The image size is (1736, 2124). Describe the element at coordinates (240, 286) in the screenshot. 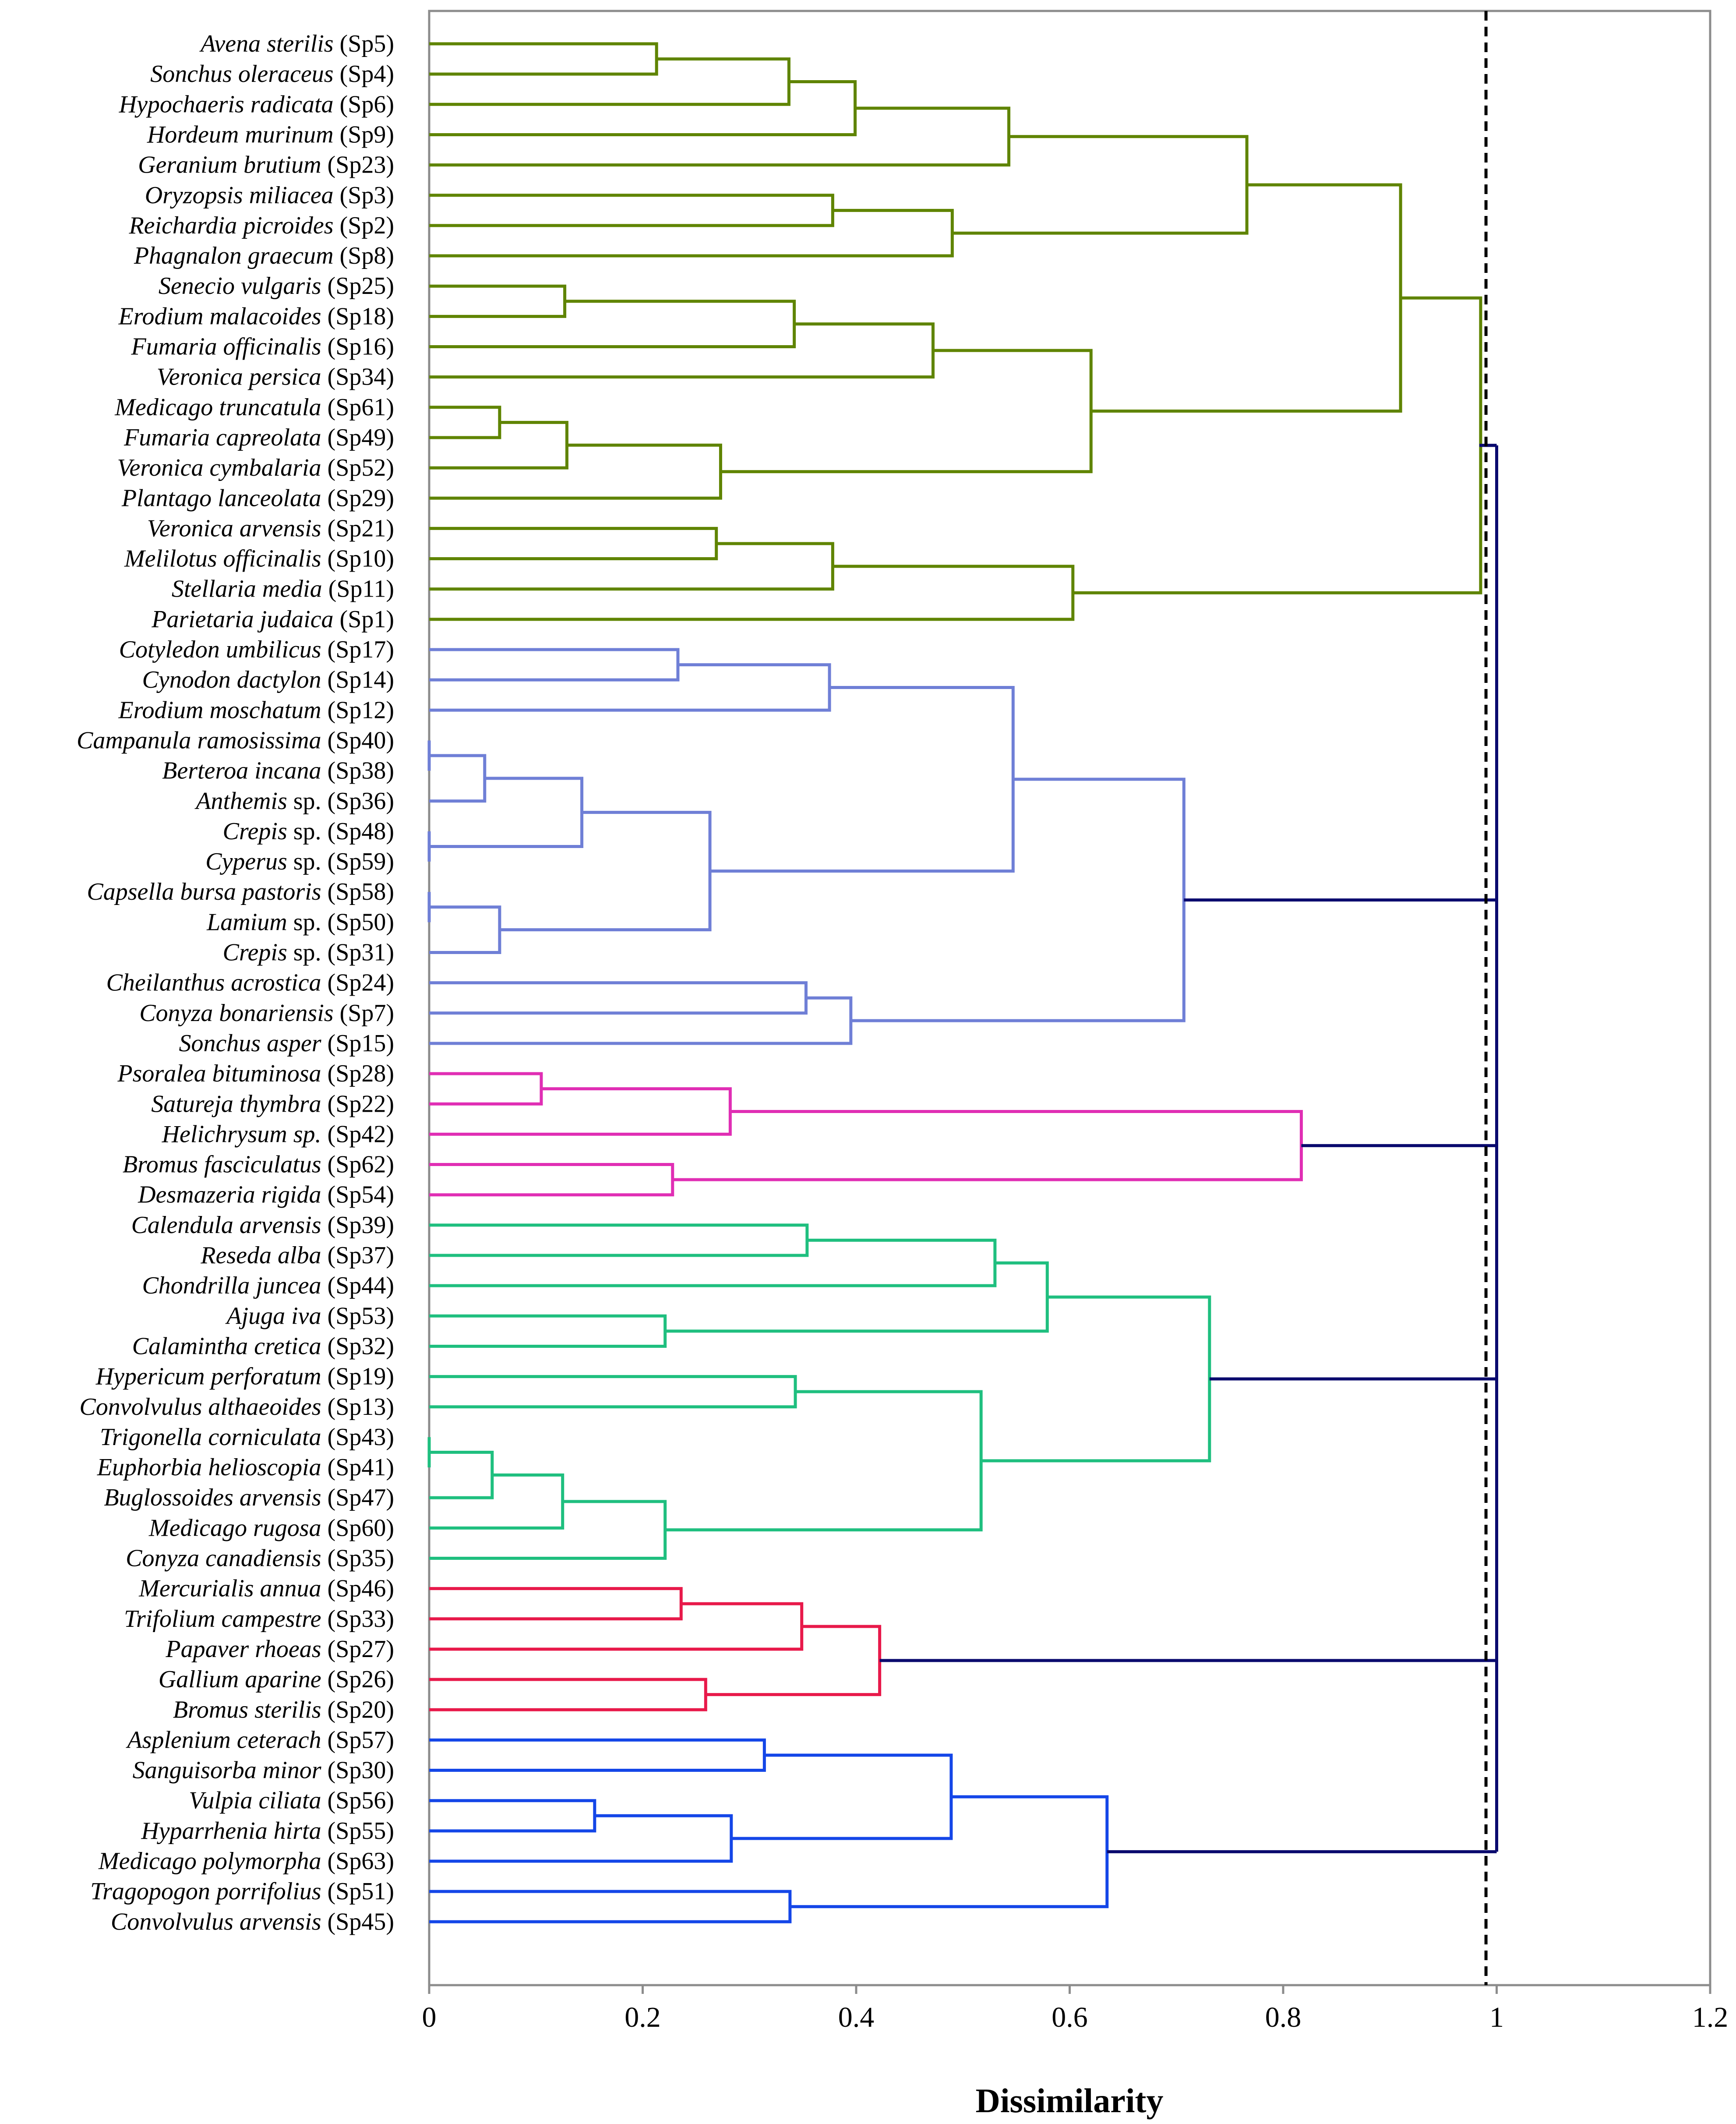

I see `species-name: Senecio vulgaris` at that location.